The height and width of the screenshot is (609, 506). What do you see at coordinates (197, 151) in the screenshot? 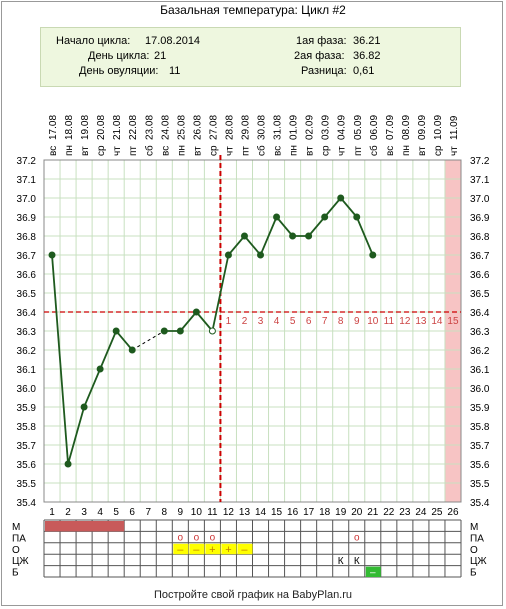
I see `weekday-label: вт` at bounding box center [197, 151].